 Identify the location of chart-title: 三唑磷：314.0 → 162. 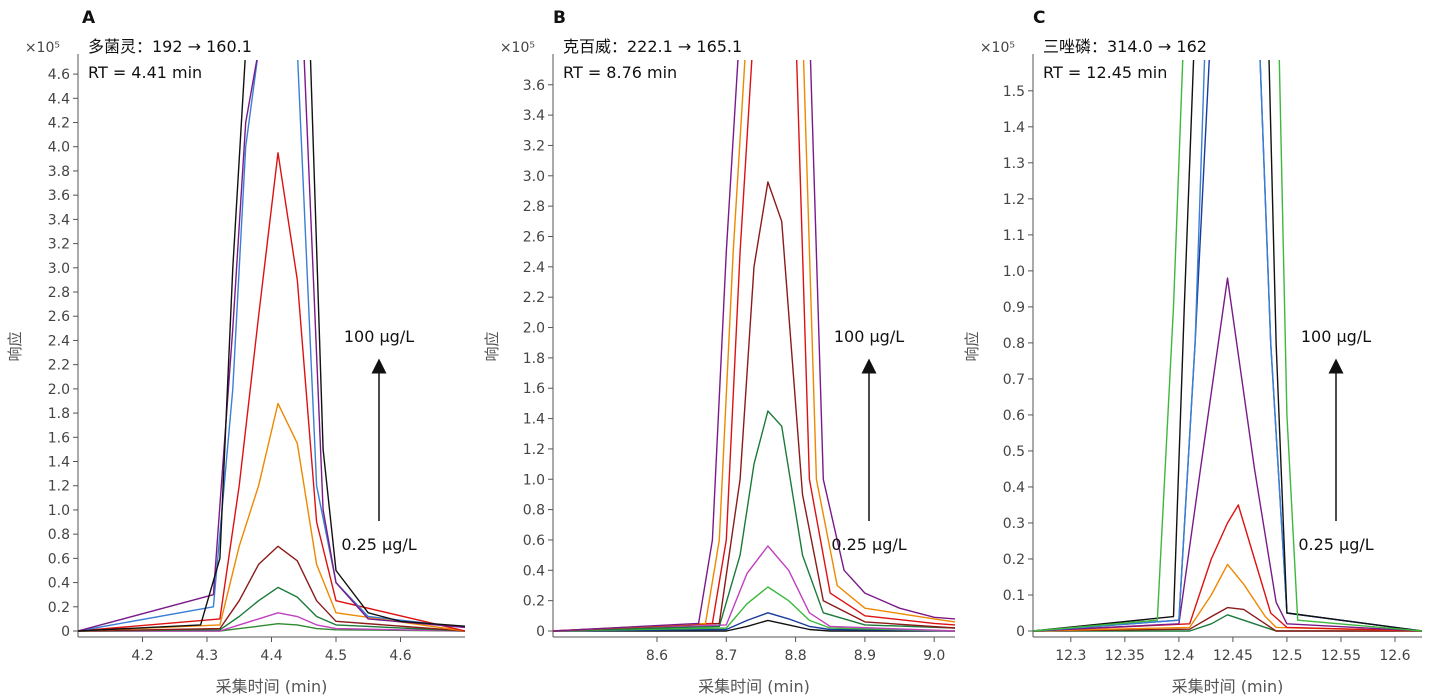
(1125, 46).